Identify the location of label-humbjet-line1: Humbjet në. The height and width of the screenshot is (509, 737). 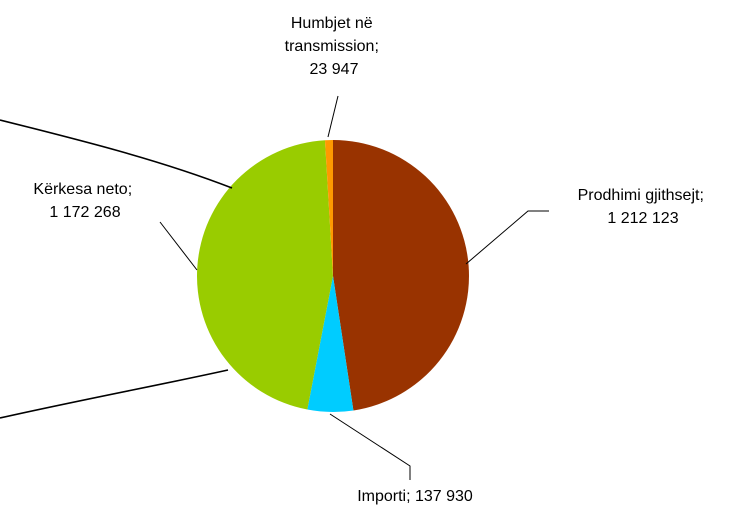
(332, 23).